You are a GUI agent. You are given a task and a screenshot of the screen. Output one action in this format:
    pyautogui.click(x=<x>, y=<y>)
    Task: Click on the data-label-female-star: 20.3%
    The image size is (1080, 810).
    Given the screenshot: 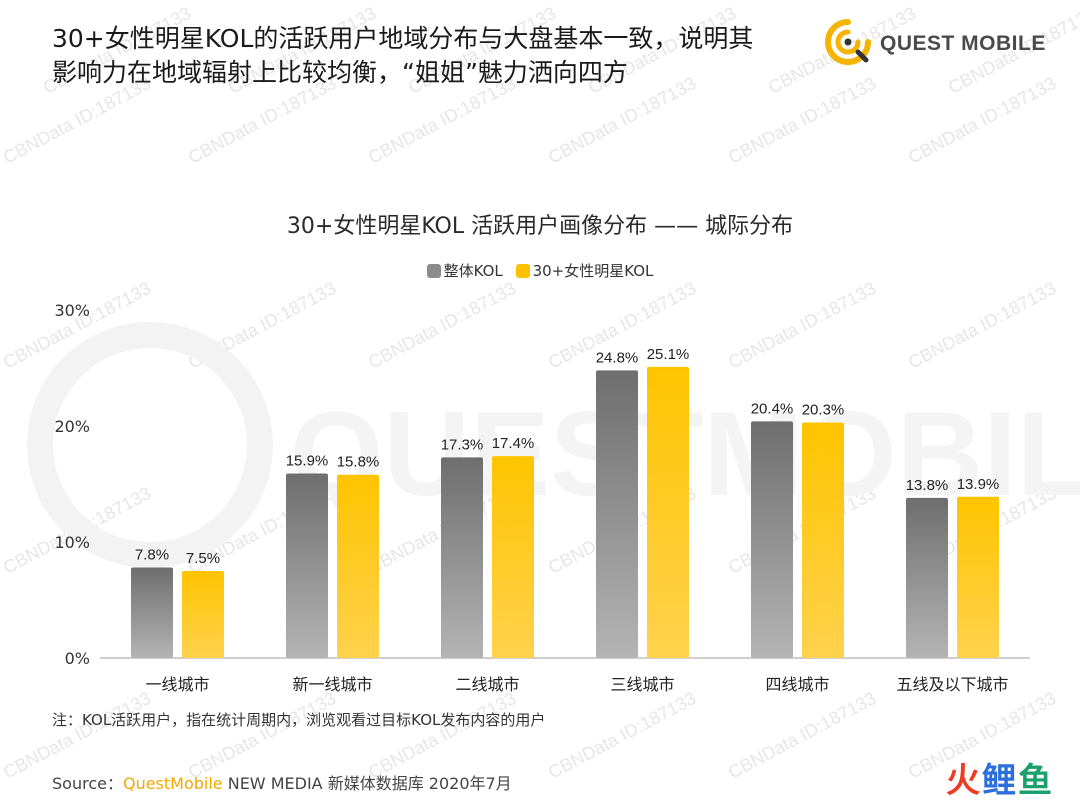 What is the action you would take?
    pyautogui.click(x=823, y=410)
    